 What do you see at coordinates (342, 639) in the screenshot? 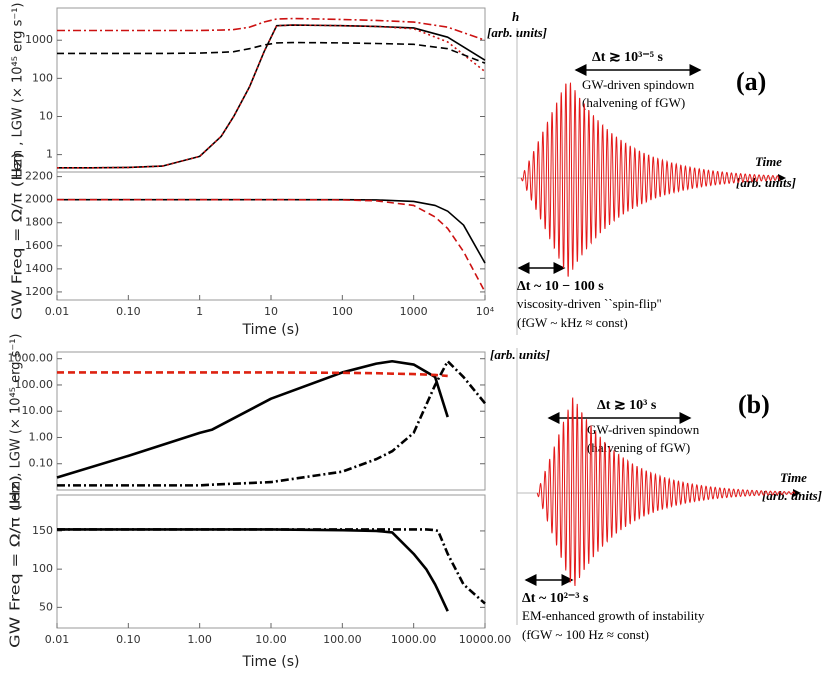
I see `x-tick-label: 100.00` at bounding box center [342, 639].